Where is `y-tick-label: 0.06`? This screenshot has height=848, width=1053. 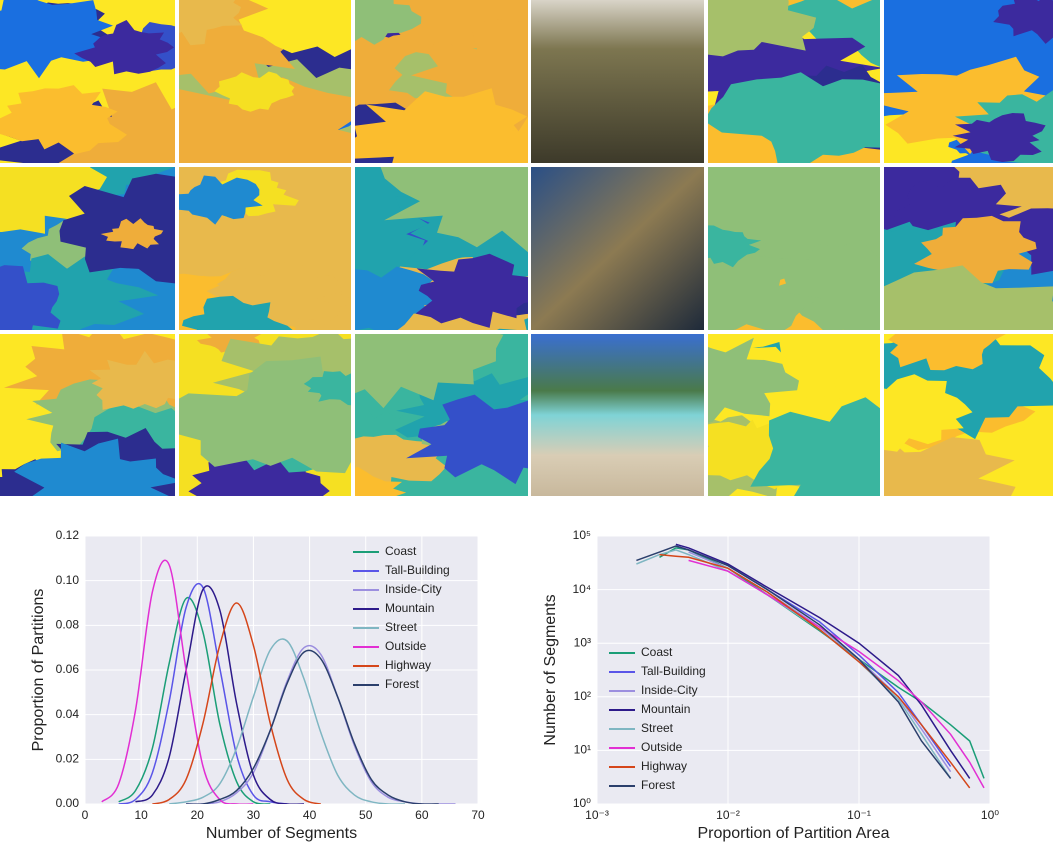
y-tick-label: 0.06 is located at coordinates (68, 669).